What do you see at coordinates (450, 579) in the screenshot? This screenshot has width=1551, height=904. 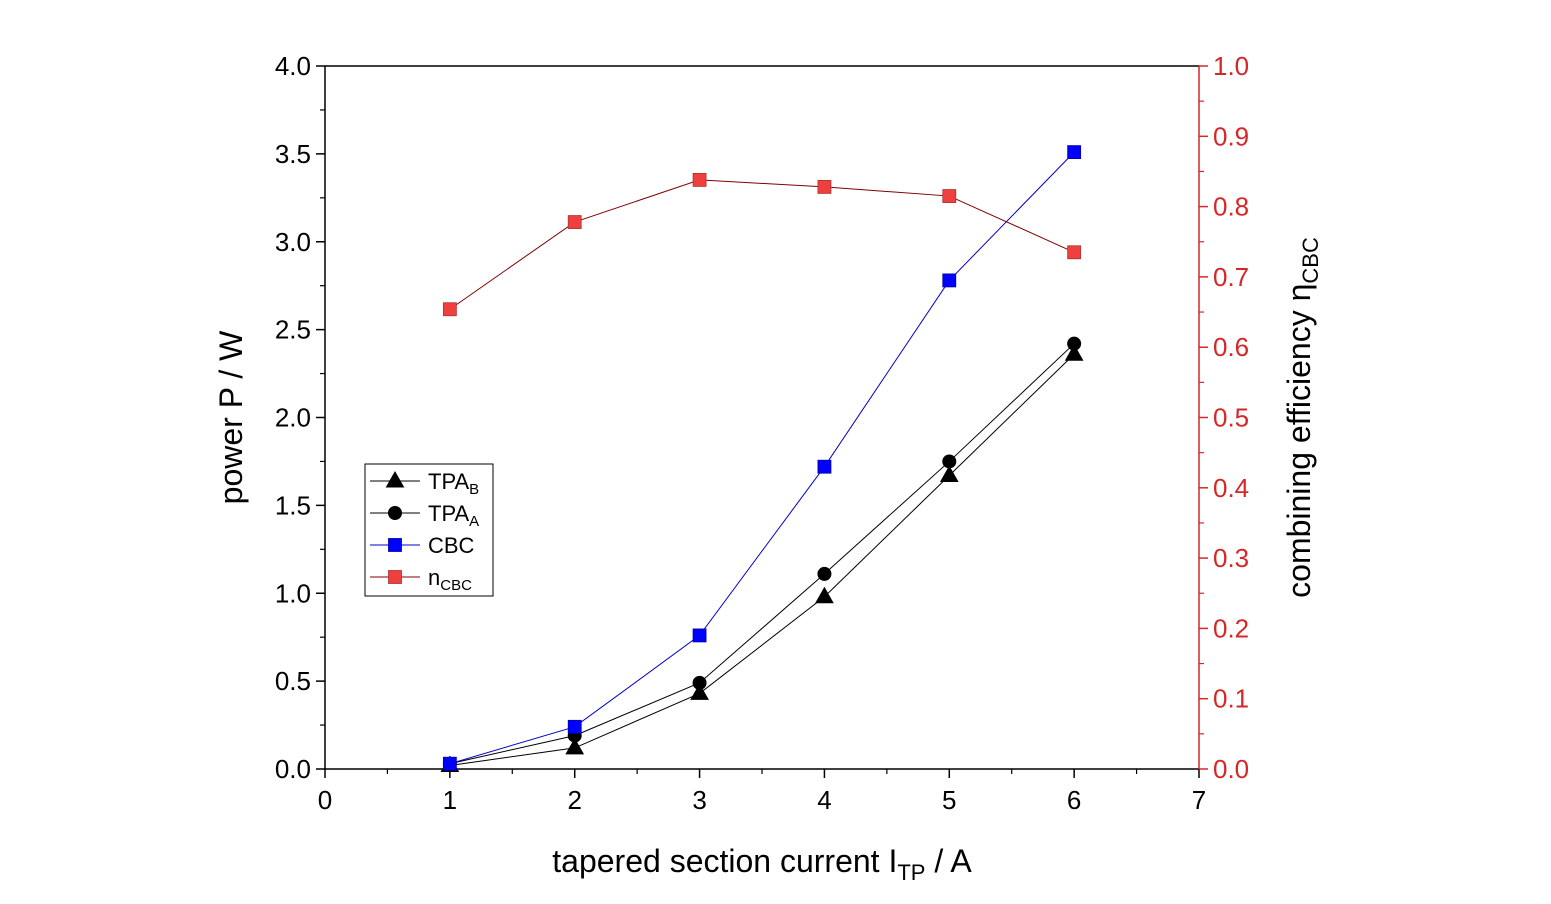 I see `legend-label: nCBC` at bounding box center [450, 579].